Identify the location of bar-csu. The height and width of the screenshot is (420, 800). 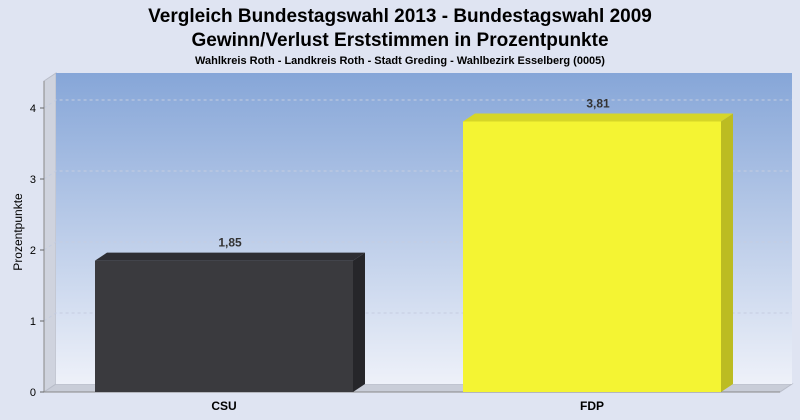
(230, 322).